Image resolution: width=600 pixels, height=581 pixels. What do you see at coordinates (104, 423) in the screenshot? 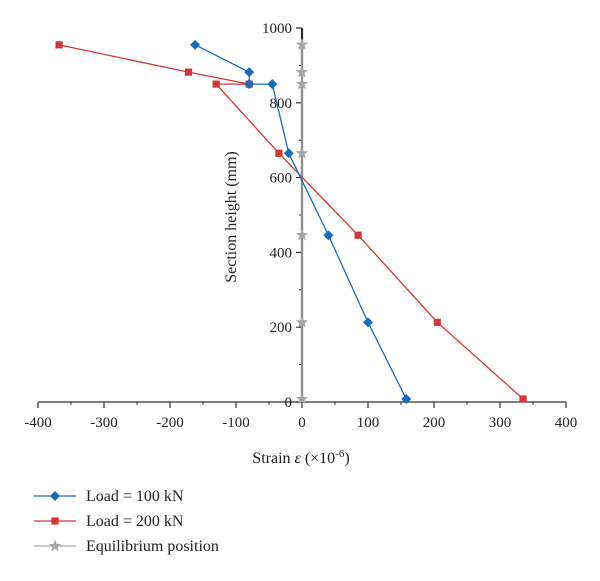
I see `x-tick-label: -300` at bounding box center [104, 423].